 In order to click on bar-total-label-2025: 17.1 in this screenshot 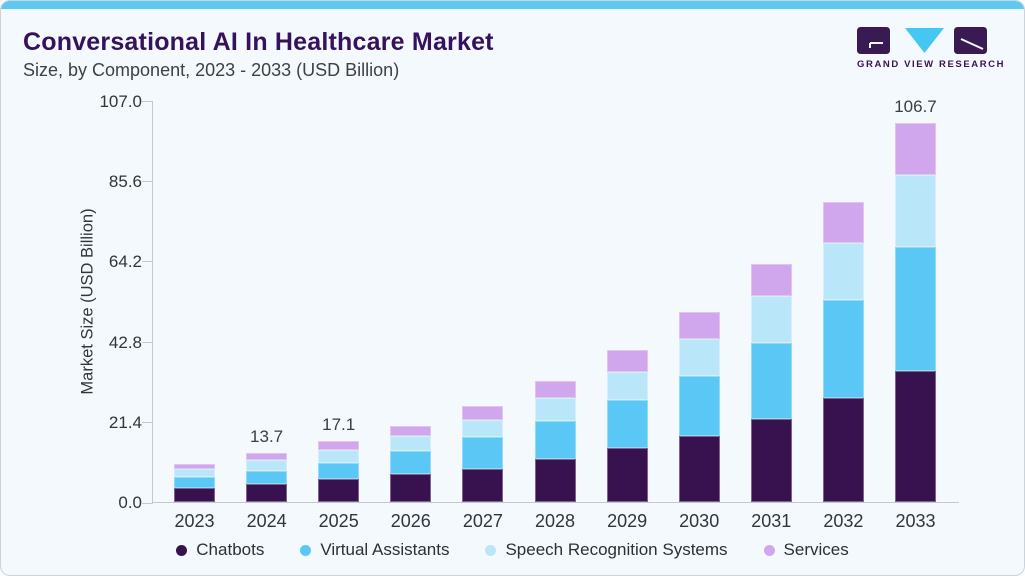, I will do `click(339, 425)`.